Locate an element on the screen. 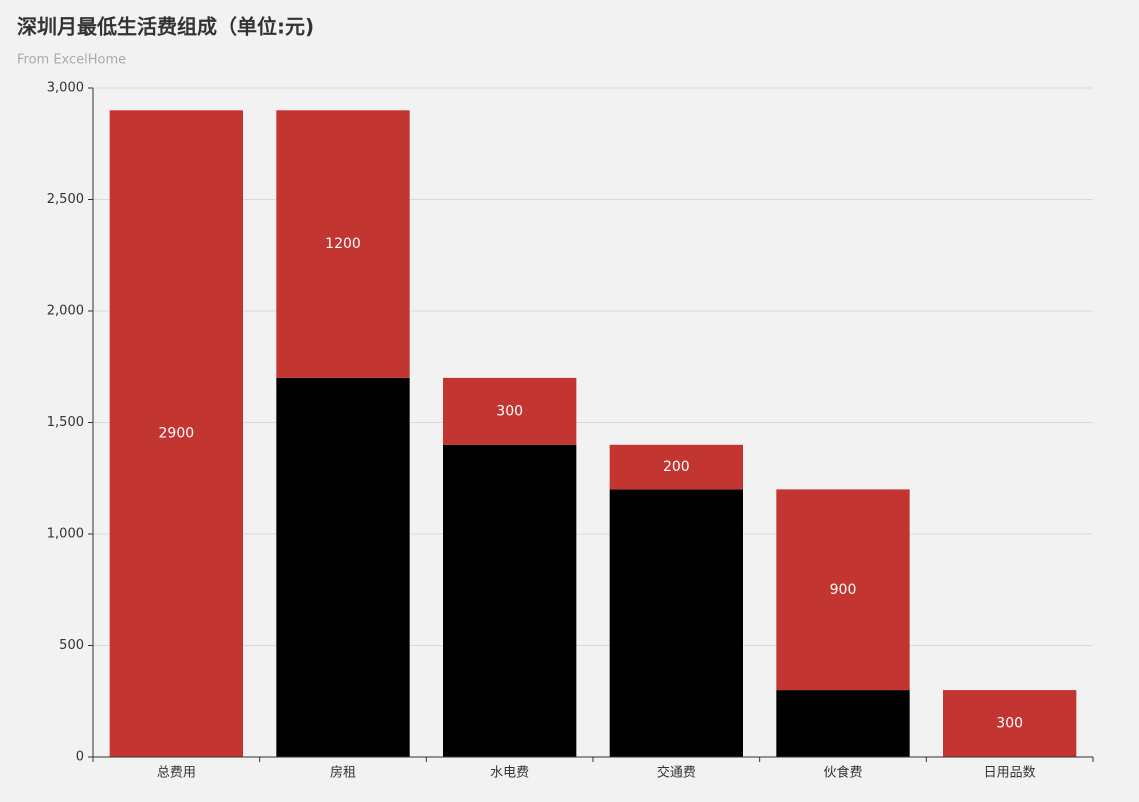 The height and width of the screenshot is (802, 1139). x-tick-label: 房租 is located at coordinates (343, 773).